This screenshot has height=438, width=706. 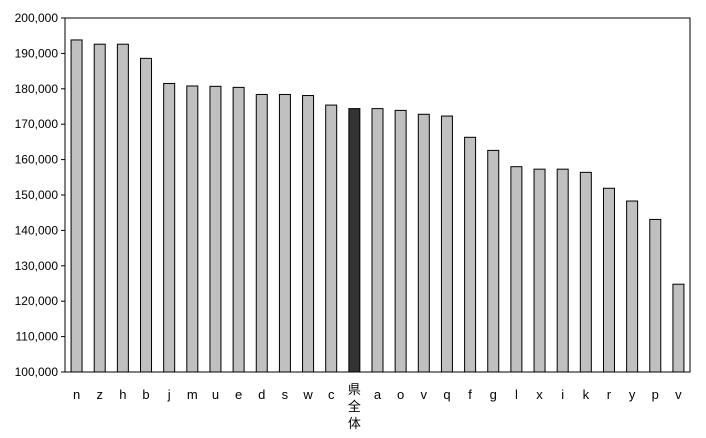 I want to click on x-tick-label: q, so click(x=446, y=394).